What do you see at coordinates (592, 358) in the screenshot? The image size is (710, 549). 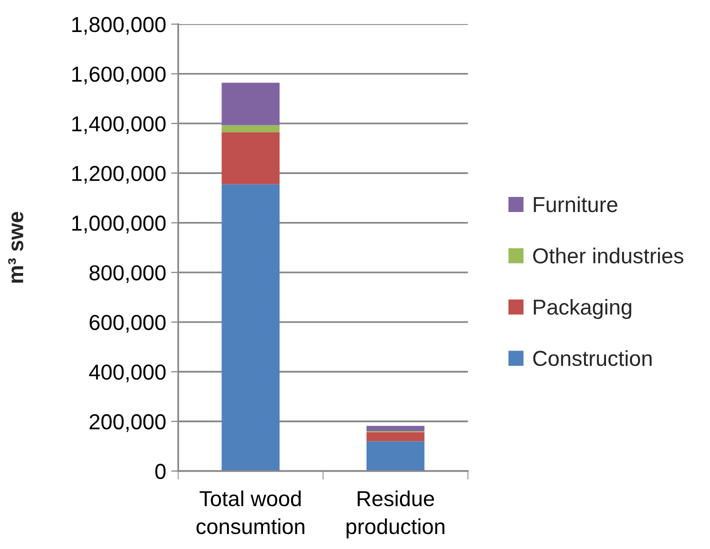 I see `legend-label: Construction` at bounding box center [592, 358].